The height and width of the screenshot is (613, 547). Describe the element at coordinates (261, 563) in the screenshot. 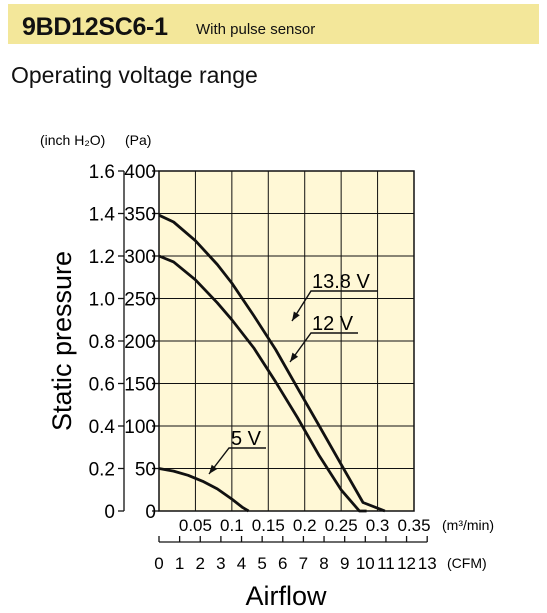

I see `cfm-tick-label: 5` at that location.